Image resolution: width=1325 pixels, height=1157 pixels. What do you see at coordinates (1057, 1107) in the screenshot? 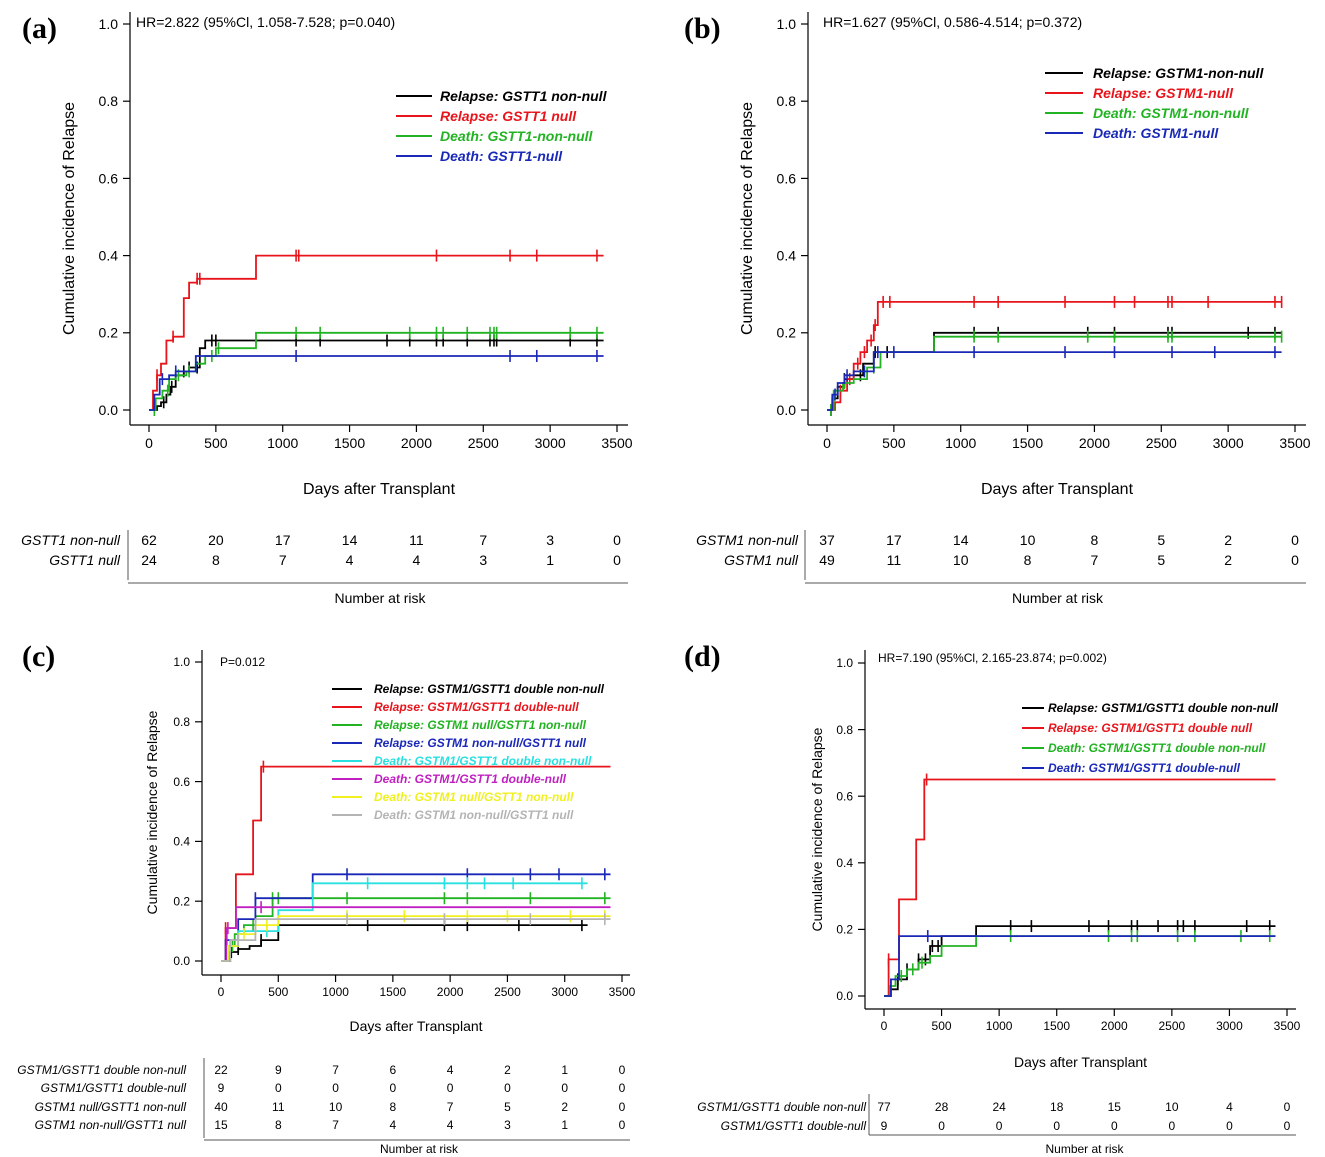
I see `risk-value: 18` at bounding box center [1057, 1107].